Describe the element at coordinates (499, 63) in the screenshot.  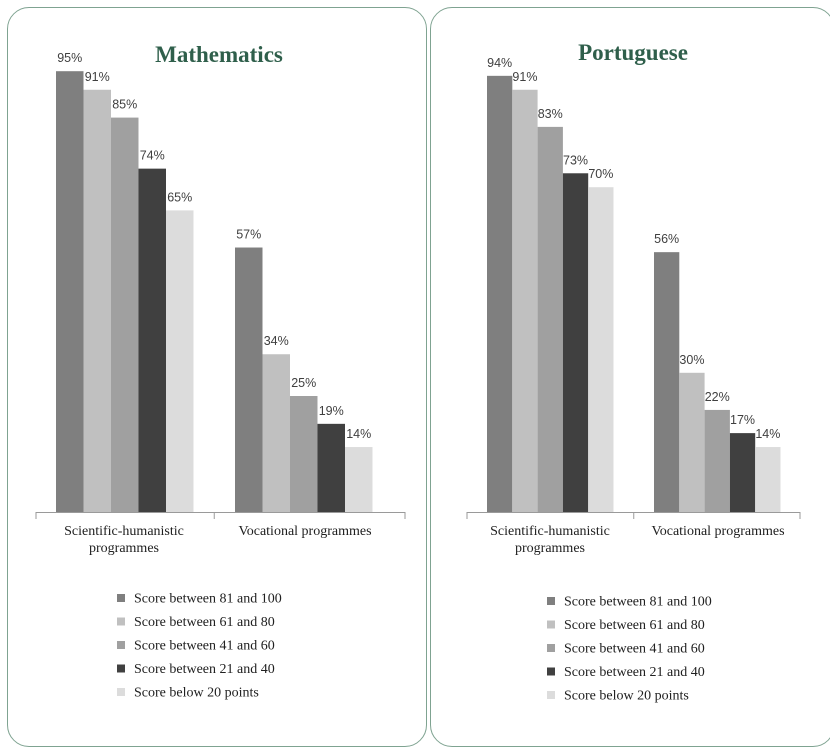
I see `data-label: 94%` at that location.